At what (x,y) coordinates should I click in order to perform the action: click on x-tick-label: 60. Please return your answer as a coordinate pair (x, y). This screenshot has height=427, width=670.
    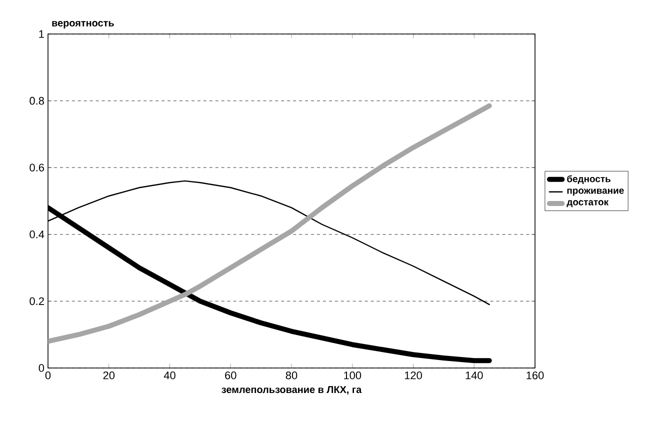
    Looking at the image, I should click on (230, 376).